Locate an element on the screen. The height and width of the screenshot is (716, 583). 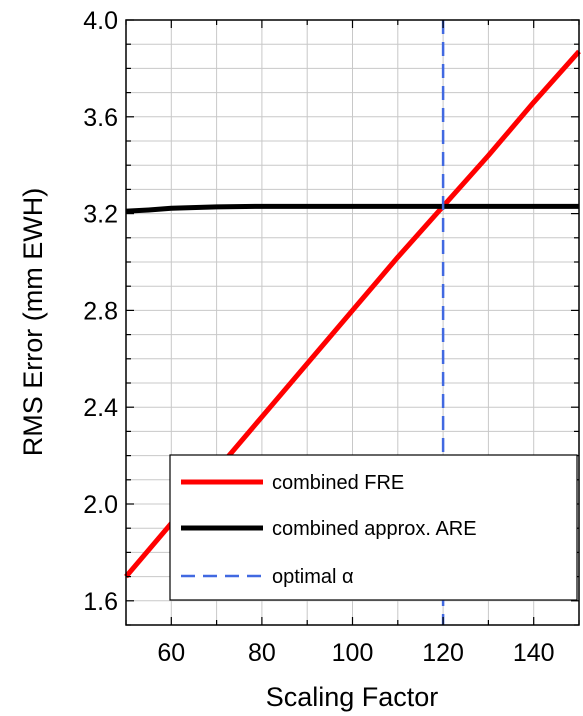
x-axis-title: Scaling Factor is located at coordinates (352, 697).